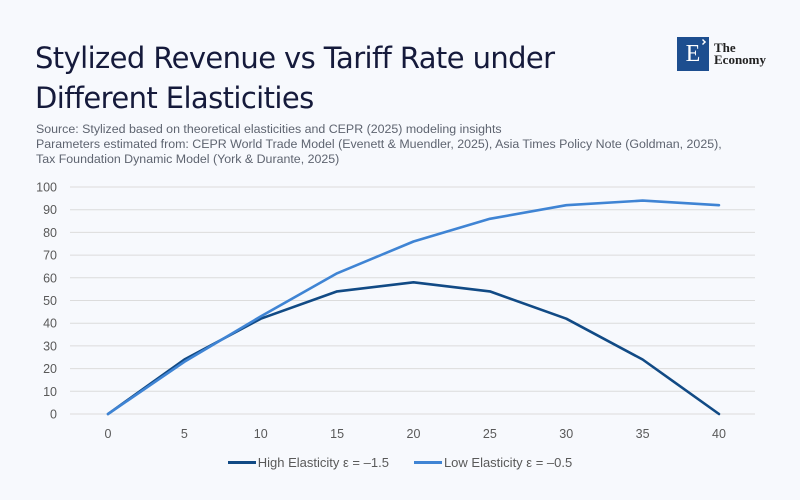 The width and height of the screenshot is (800, 500). Describe the element at coordinates (725, 47) in the screenshot. I see `logo-line-1: The` at that location.